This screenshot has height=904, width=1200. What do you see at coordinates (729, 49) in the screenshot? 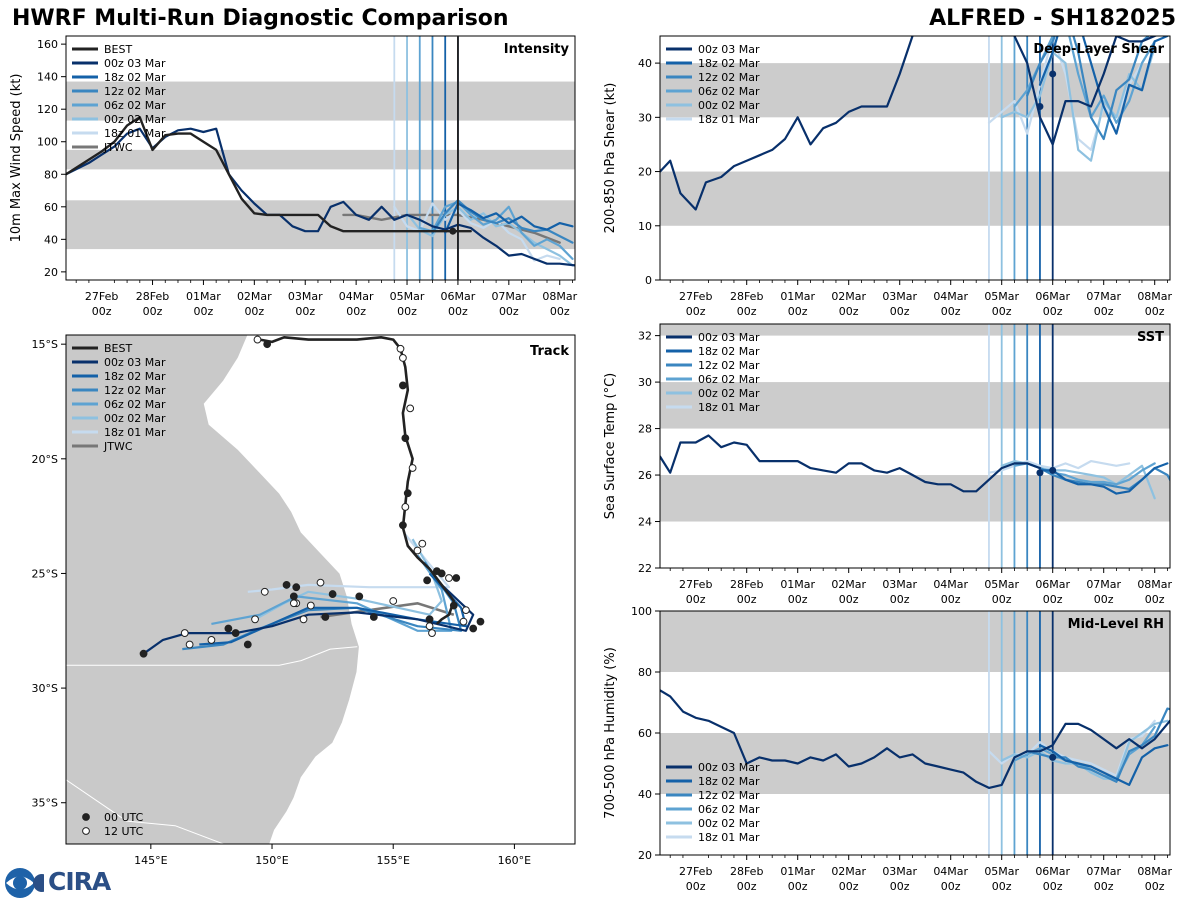
I see `legend-label: 00z 03 Mar` at bounding box center [729, 49].